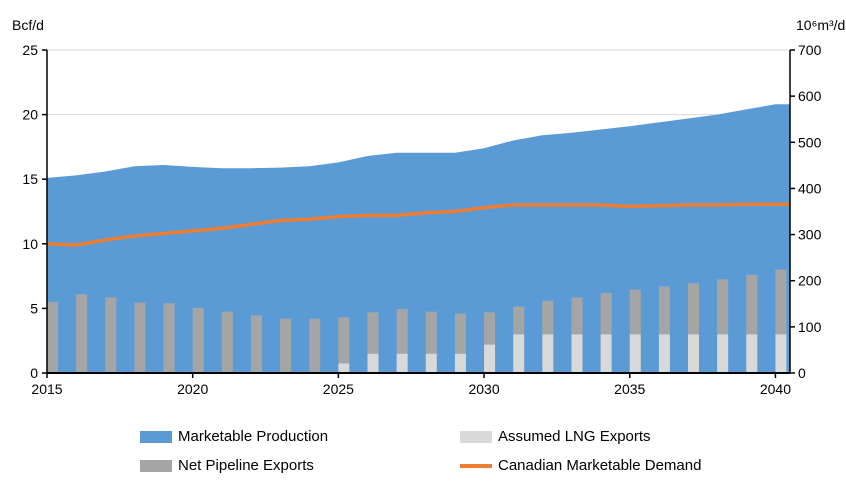 The image size is (846, 484). What do you see at coordinates (30, 244) in the screenshot?
I see `y-tick-label-left: 10` at bounding box center [30, 244].